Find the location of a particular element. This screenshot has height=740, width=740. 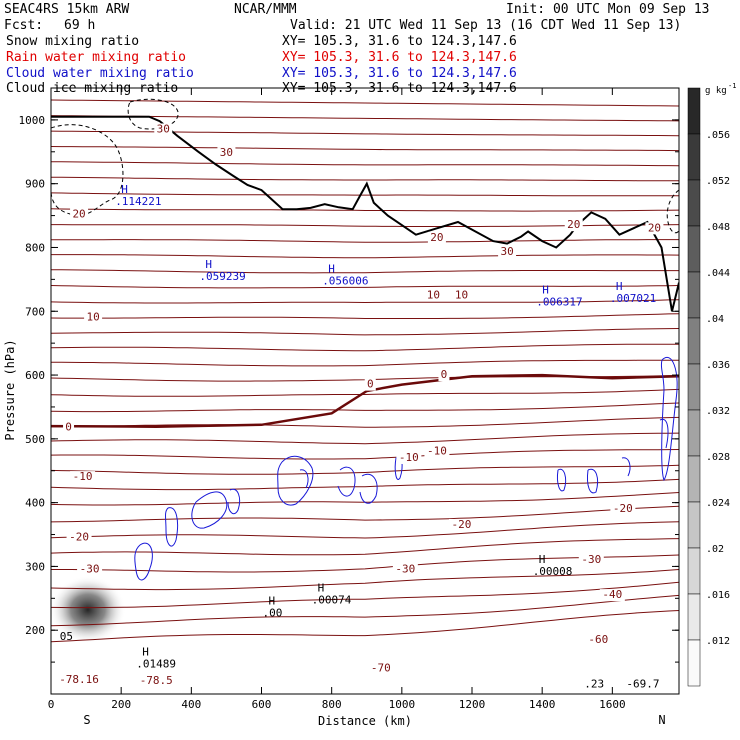

field-xy-rain: XY= 105.3, 31.6 to 124.3,147.6 is located at coordinates (399, 57).